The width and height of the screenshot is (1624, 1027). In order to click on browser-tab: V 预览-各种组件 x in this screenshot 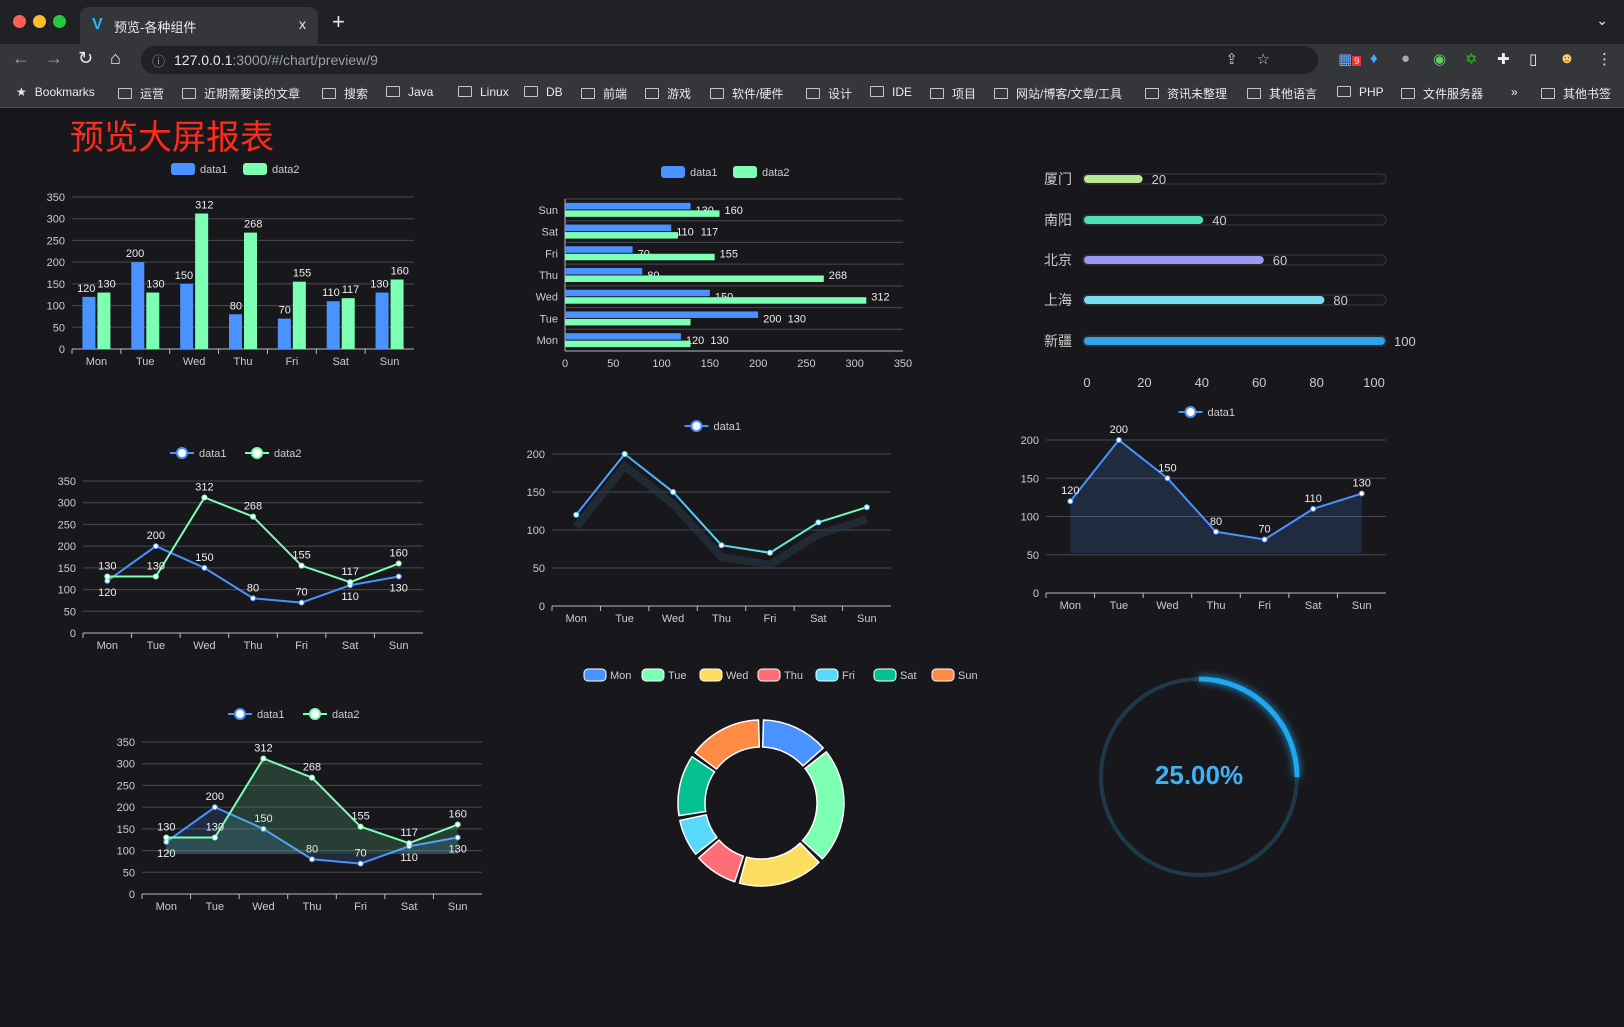, I will do `click(199, 25)`.